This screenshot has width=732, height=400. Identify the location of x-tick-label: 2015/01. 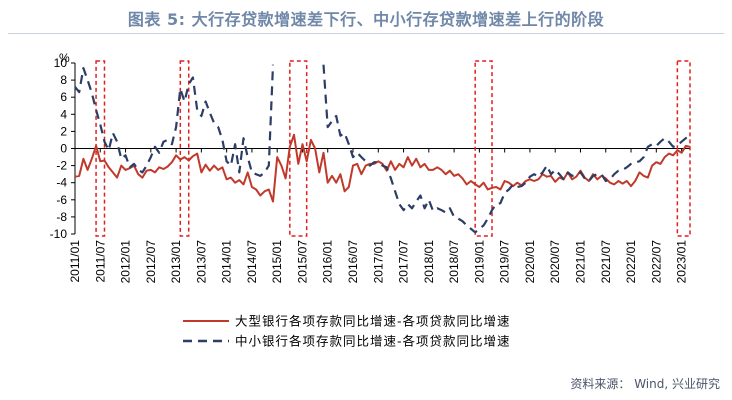
(277, 262).